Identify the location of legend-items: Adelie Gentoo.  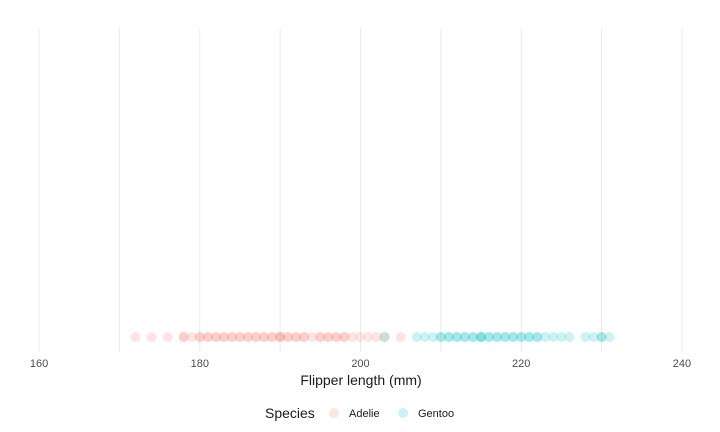
(391, 414).